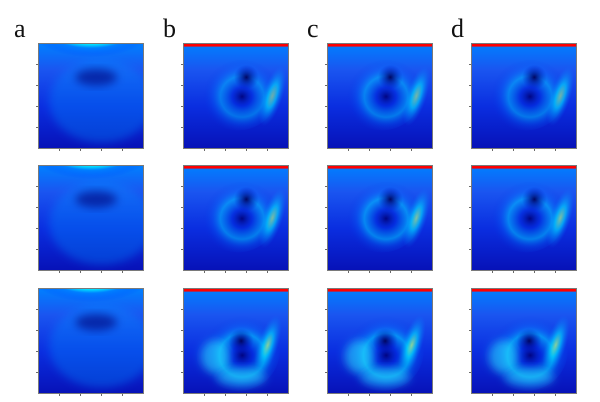 The height and width of the screenshot is (402, 600). Describe the element at coordinates (169, 28) in the screenshot. I see `column-label-b: b` at that location.